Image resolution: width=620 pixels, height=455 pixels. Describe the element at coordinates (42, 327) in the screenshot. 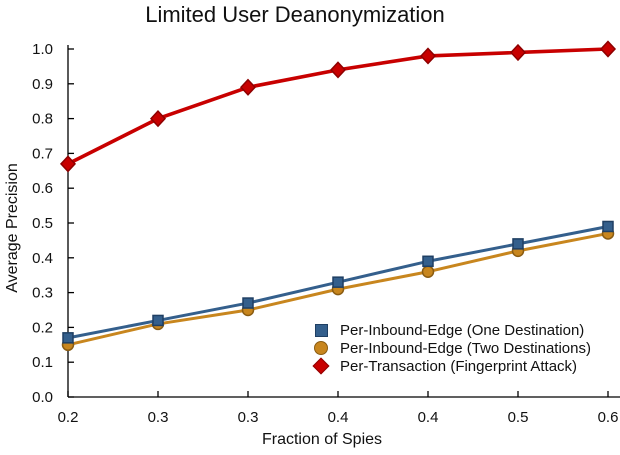

I see `y-tick-label: 0.2` at that location.